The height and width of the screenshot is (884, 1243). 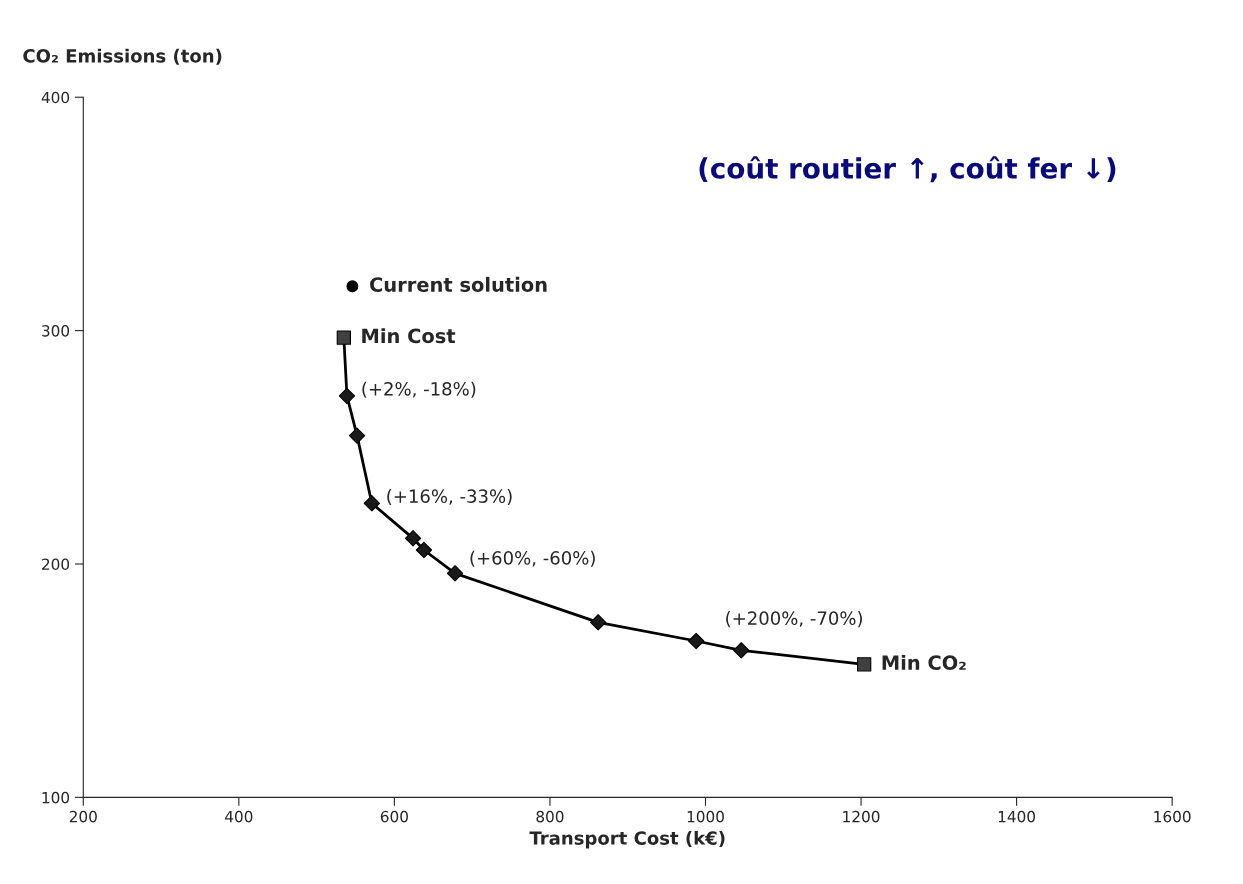 I want to click on x-tick-label: 400, so click(x=239, y=816).